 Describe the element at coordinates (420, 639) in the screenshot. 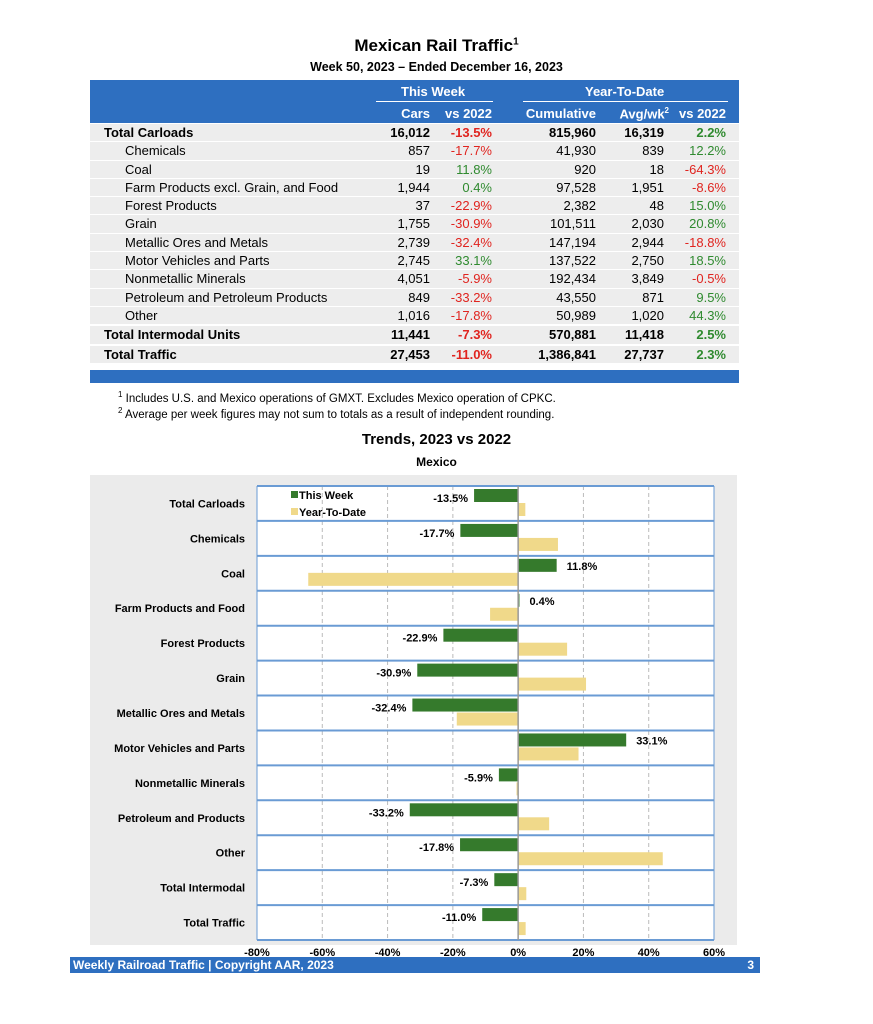

I see `data-label: -22.9%` at that location.